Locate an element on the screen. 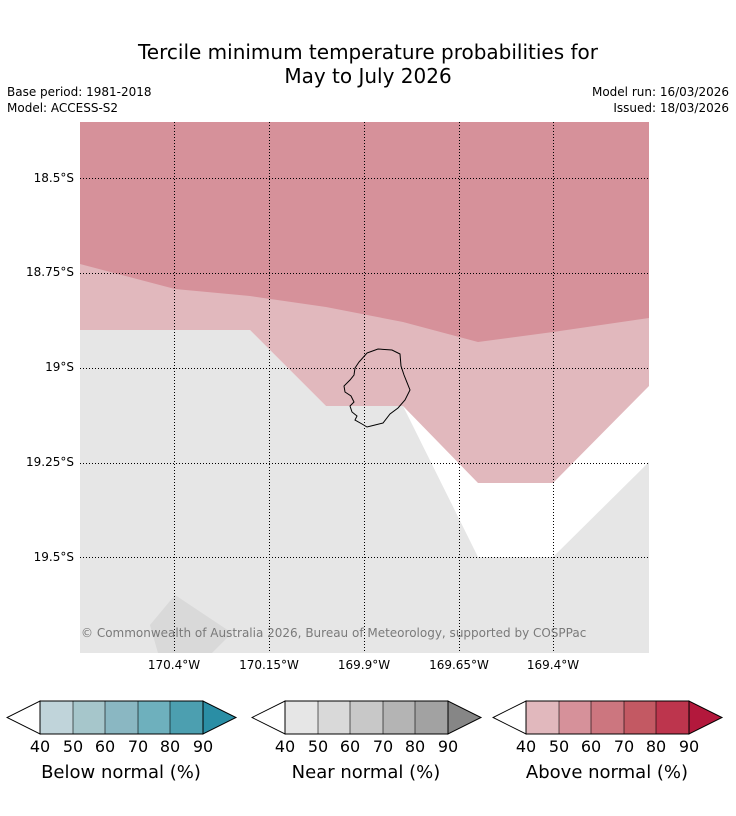  above-tick-50: 50 is located at coordinates (559, 746).